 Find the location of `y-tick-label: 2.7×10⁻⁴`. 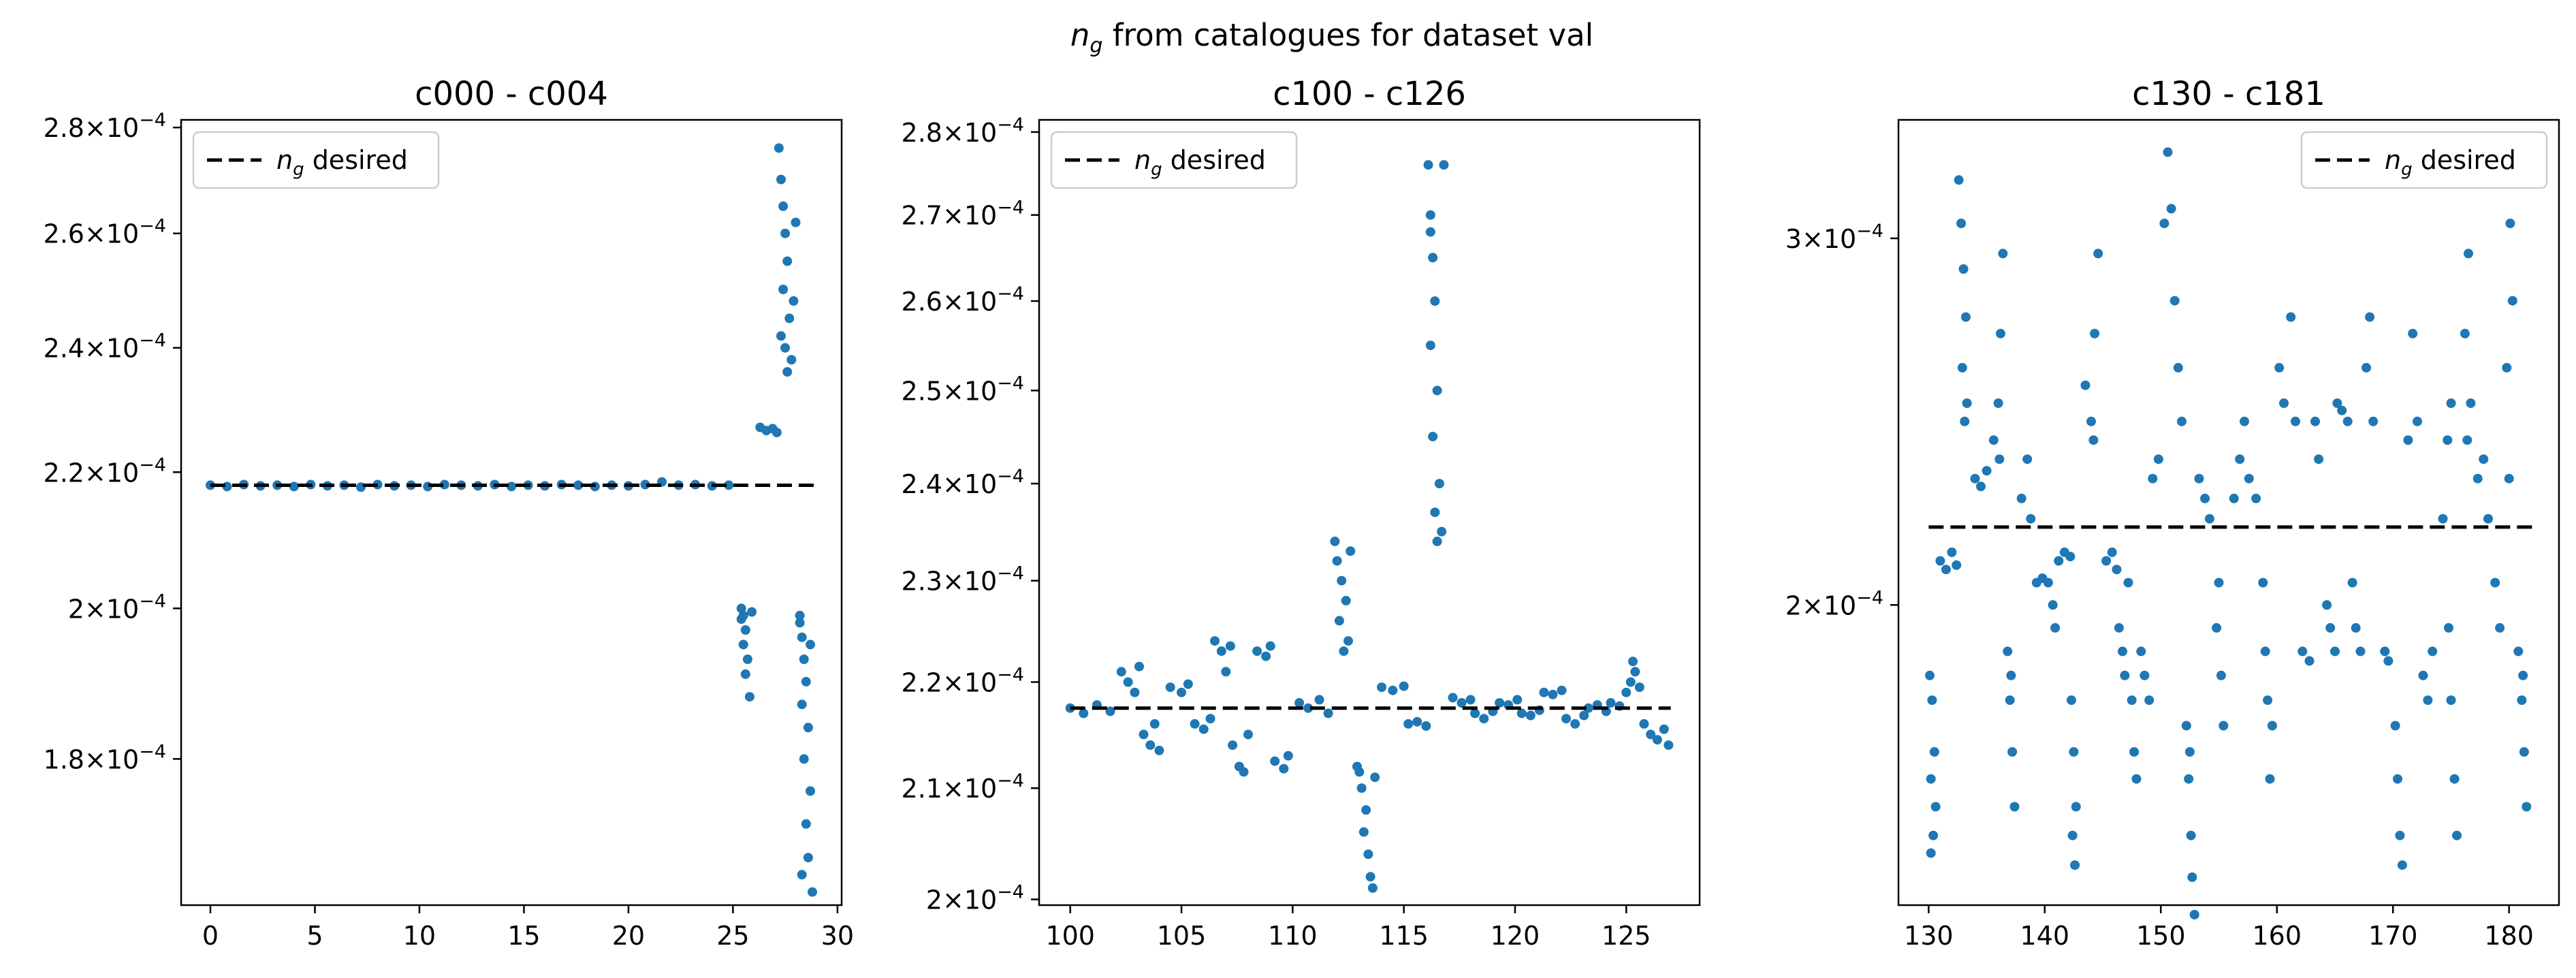

y-tick-label: 2.7×10⁻⁴ is located at coordinates (963, 215).